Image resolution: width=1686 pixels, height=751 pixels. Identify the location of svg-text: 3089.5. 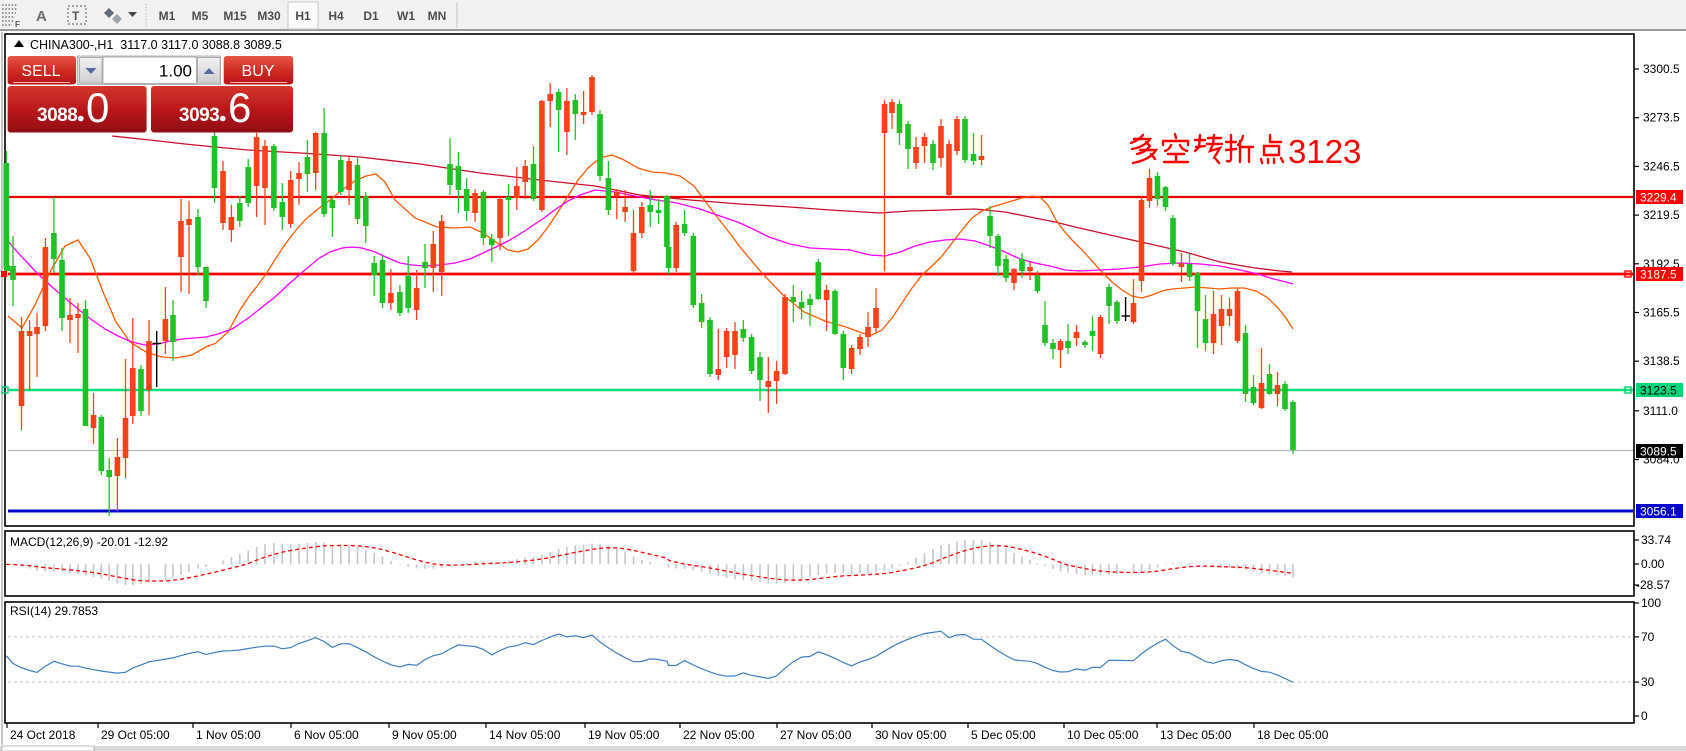
(1658, 452).